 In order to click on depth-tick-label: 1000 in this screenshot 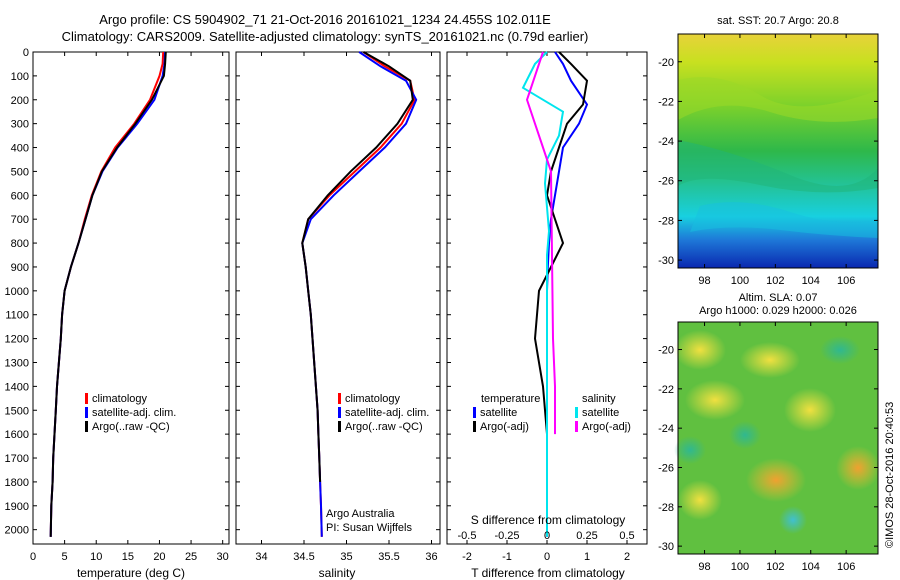, I will do `click(17, 292)`.